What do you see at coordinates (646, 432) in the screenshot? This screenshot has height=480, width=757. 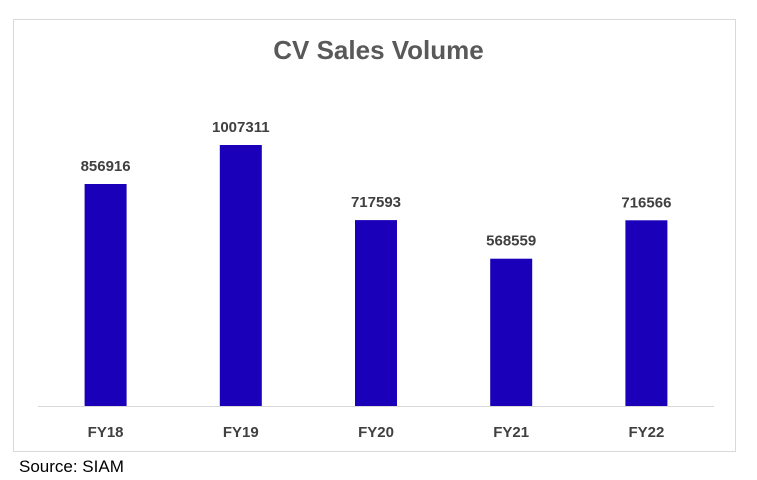 I see `x-tick-label-fy22: FY22` at bounding box center [646, 432].